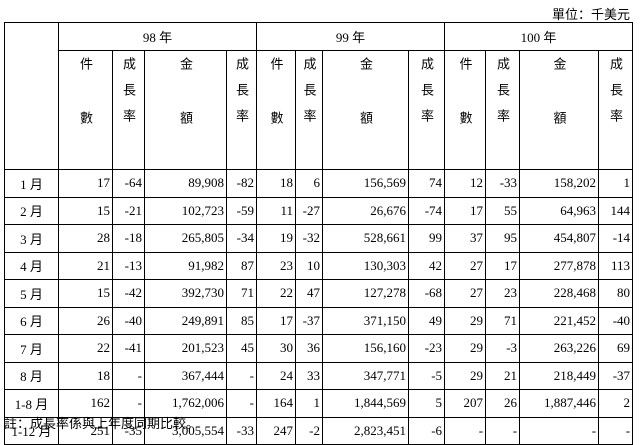 This screenshot has width=640, height=445. Describe the element at coordinates (309, 183) in the screenshot. I see `data-cell: 6` at that location.